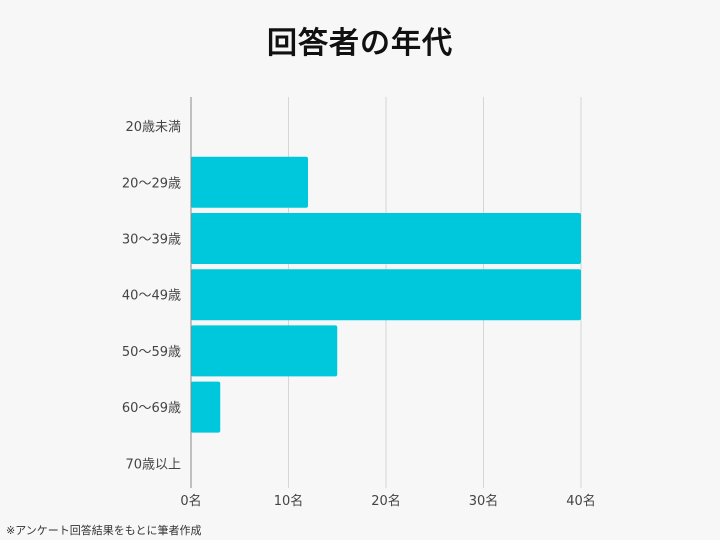  What do you see at coordinates (289, 501) in the screenshot?
I see `x-tick-label: 10名` at bounding box center [289, 501].